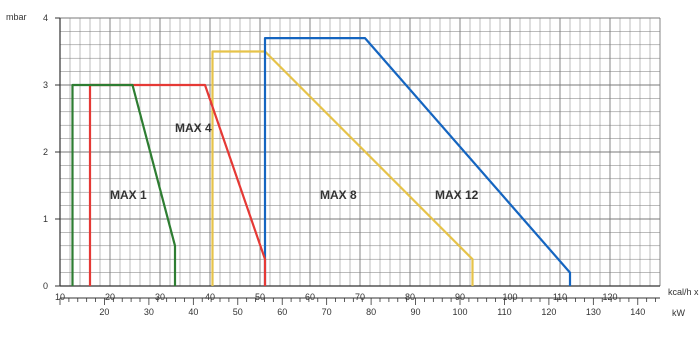  I want to click on x-tick-label: 30, so click(160, 297).